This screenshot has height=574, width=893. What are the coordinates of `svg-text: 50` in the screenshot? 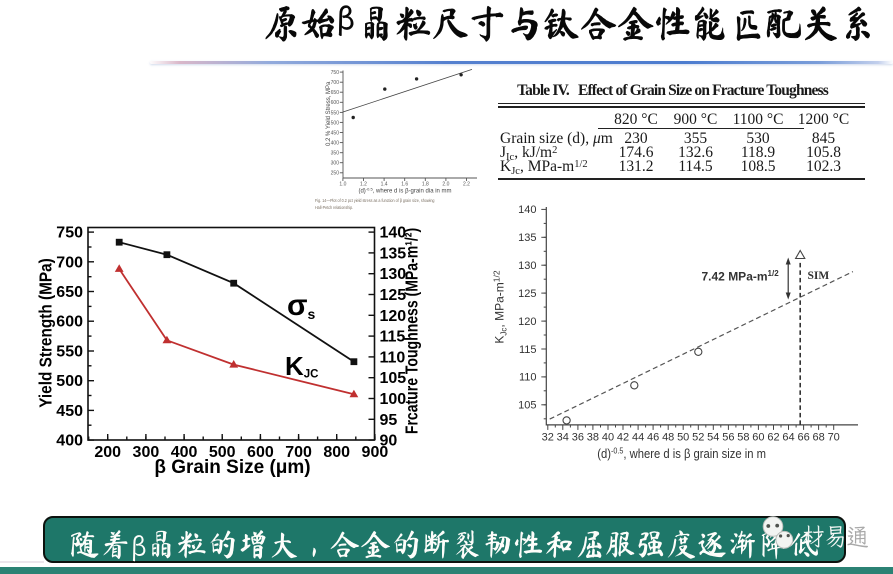 It's located at (683, 438).